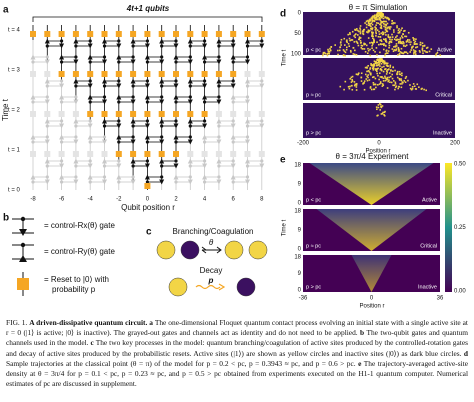 The image size is (474, 402). I want to click on state-label: Inactive, so click(427, 287).